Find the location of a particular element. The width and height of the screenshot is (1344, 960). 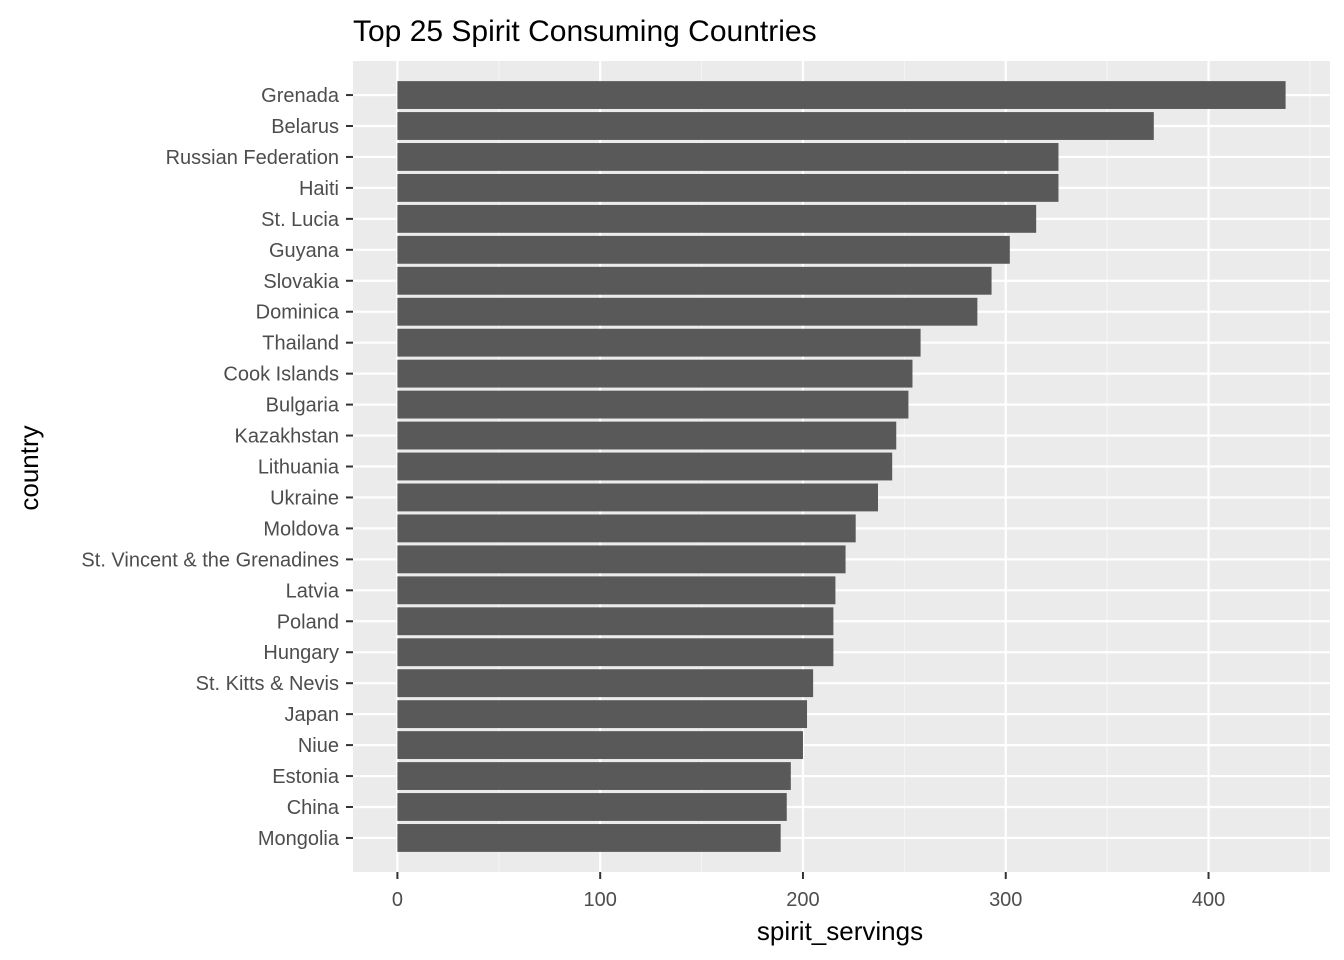

y-tick-label: Latvia is located at coordinates (313, 591).